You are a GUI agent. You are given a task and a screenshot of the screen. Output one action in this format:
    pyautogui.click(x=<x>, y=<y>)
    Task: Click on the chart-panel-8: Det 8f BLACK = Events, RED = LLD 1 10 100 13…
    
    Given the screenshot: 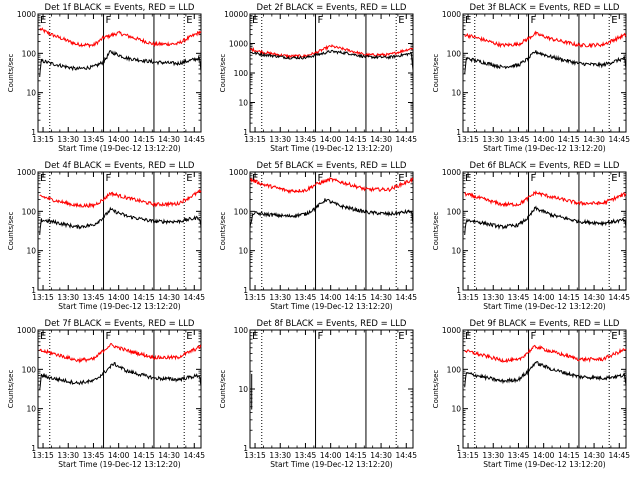 What is the action you would take?
    pyautogui.click(x=318, y=394)
    